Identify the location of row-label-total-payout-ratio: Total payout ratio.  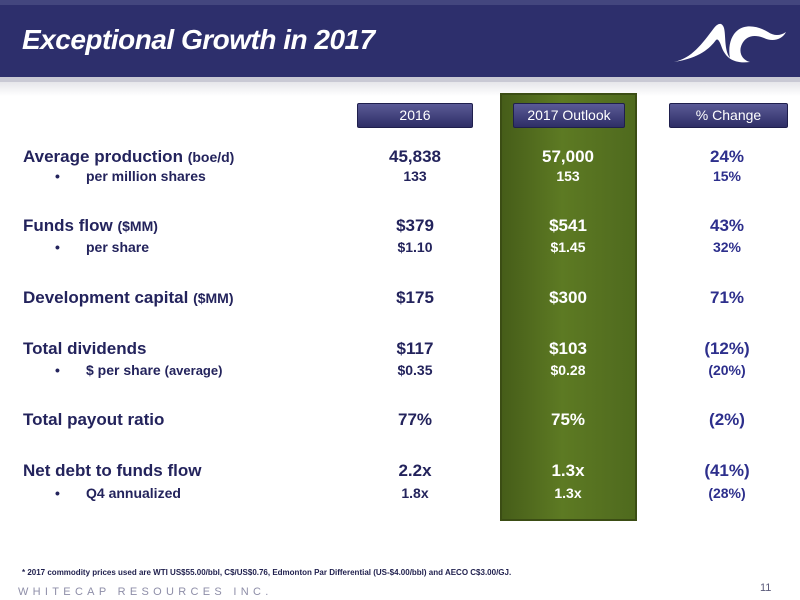
(94, 419).